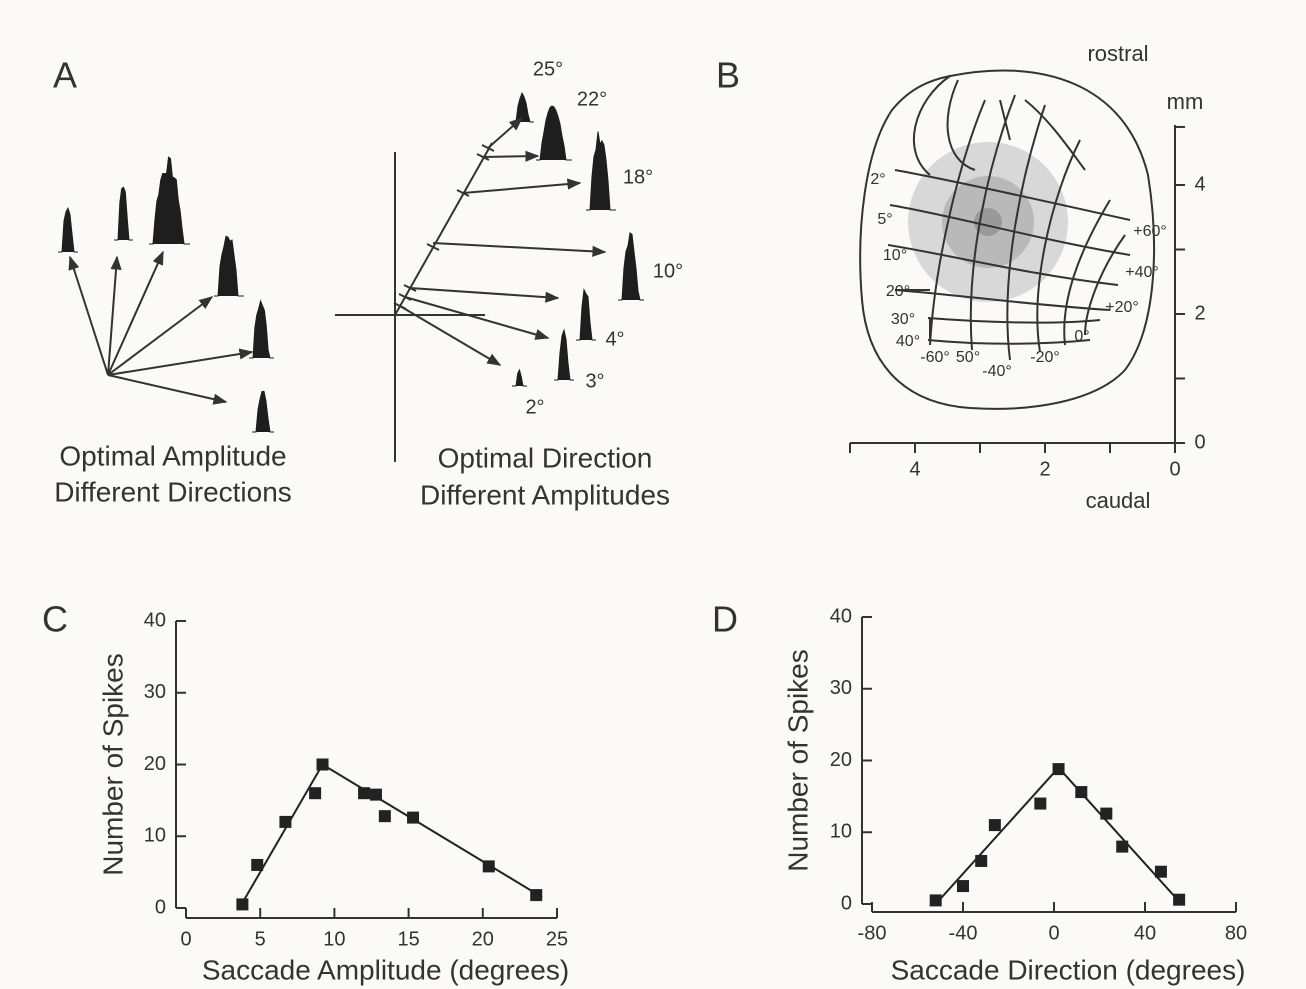 The width and height of the screenshot is (1306, 989). I want to click on x-tick-label: 20, so click(483, 939).